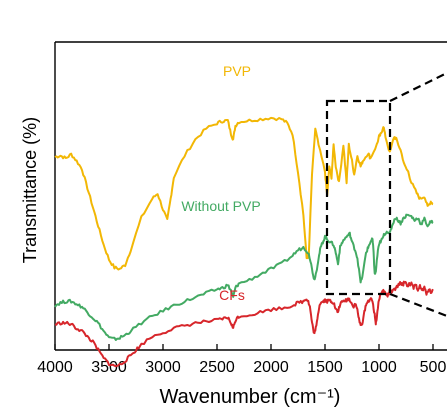  I want to click on series-label-without-pvp: Without PVP, so click(220, 206).